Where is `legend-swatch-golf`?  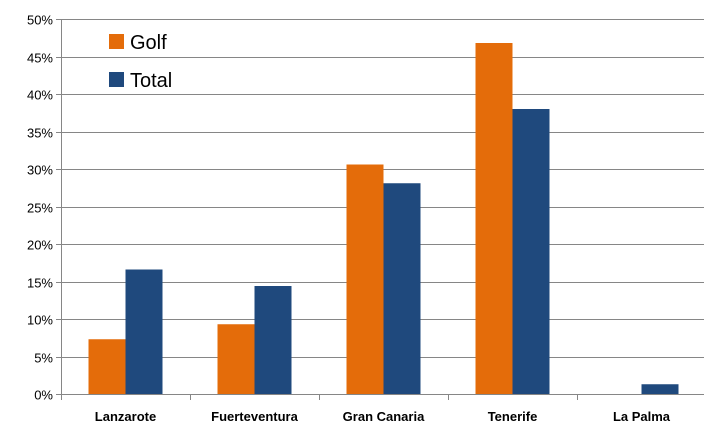 legend-swatch-golf is located at coordinates (116, 41).